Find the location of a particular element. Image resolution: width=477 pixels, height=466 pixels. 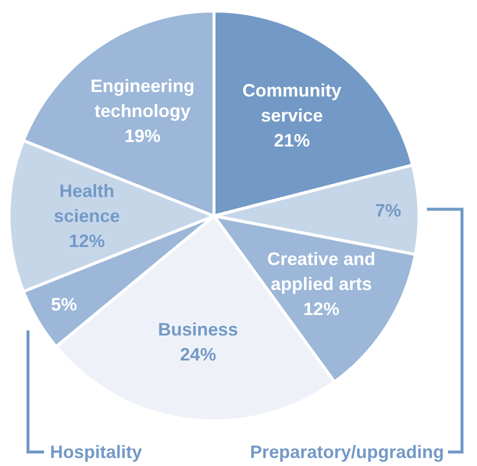

slice-label: Health science is located at coordinates (87, 203).